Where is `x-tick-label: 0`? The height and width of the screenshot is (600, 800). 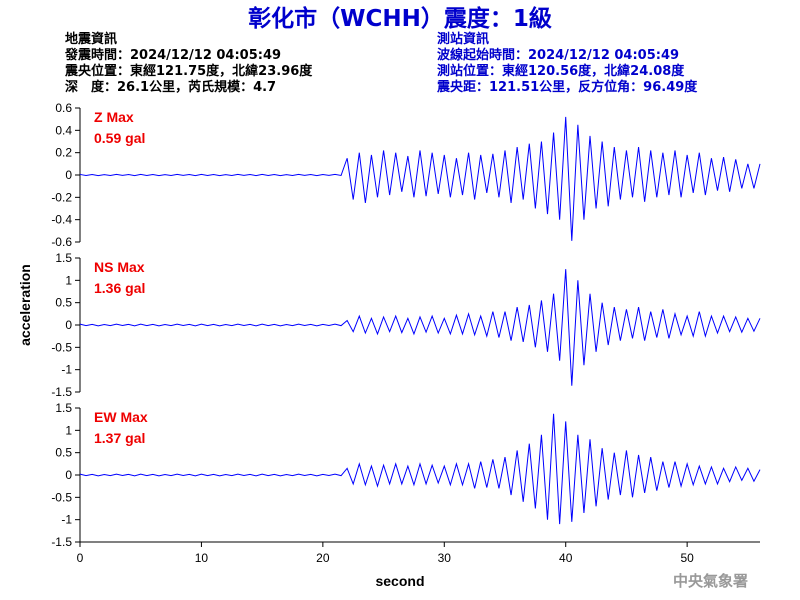
x-tick-label: 0 is located at coordinates (80, 558).